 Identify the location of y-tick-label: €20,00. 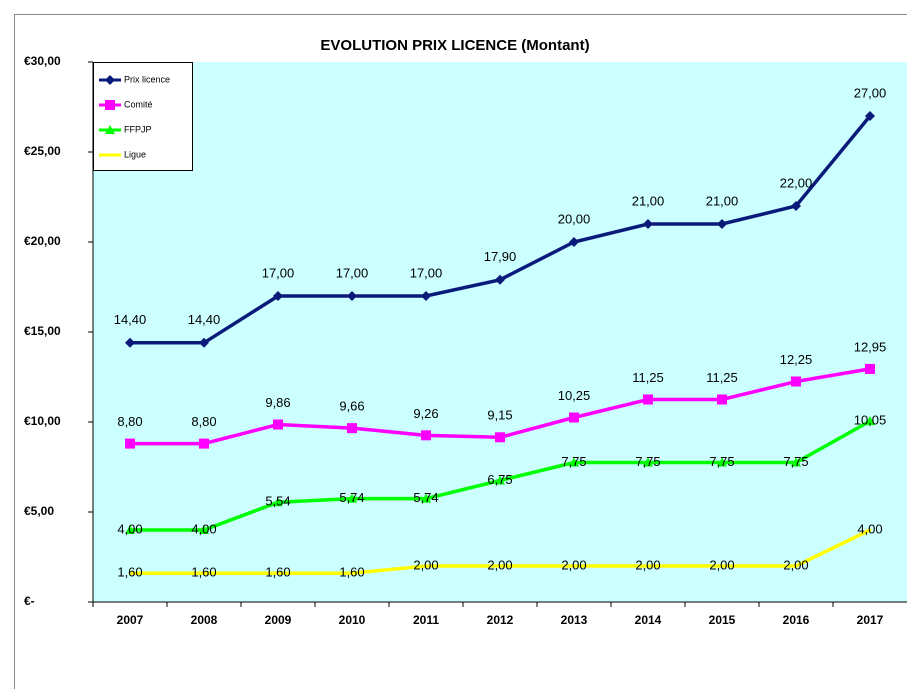
(42, 241).